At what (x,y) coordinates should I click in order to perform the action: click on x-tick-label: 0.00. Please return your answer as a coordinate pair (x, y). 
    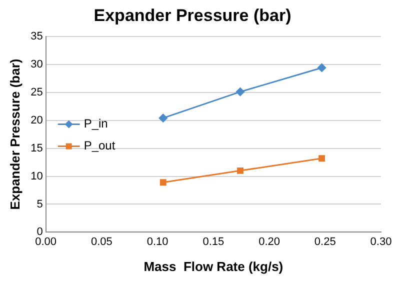
    Looking at the image, I should click on (46, 242).